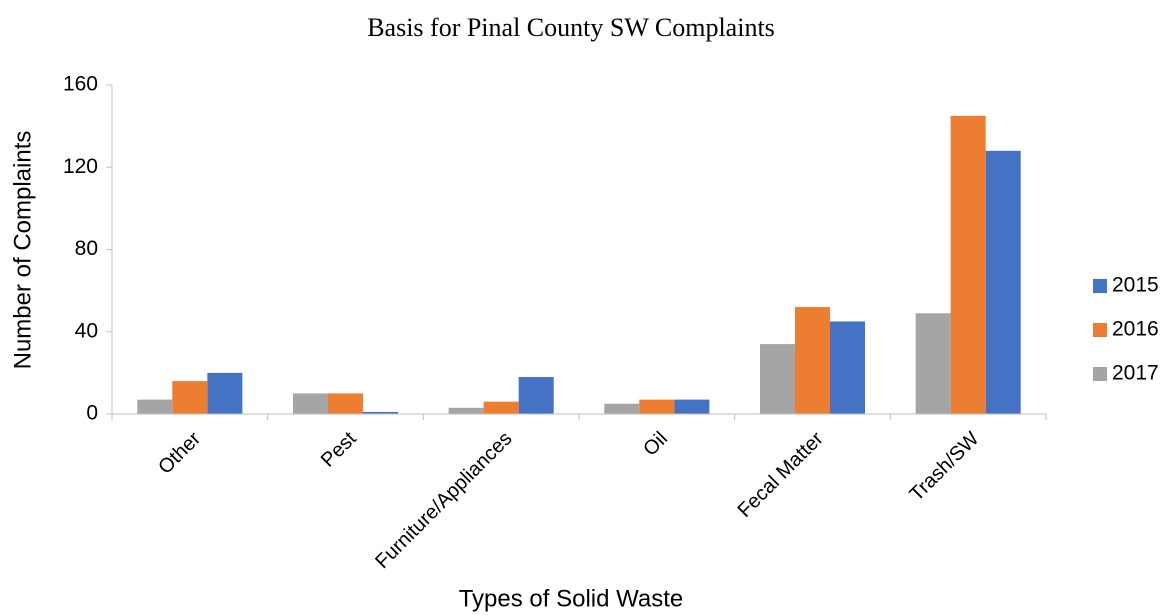 This screenshot has width=1172, height=615. I want to click on x-tick-label: Pest, so click(339, 449).